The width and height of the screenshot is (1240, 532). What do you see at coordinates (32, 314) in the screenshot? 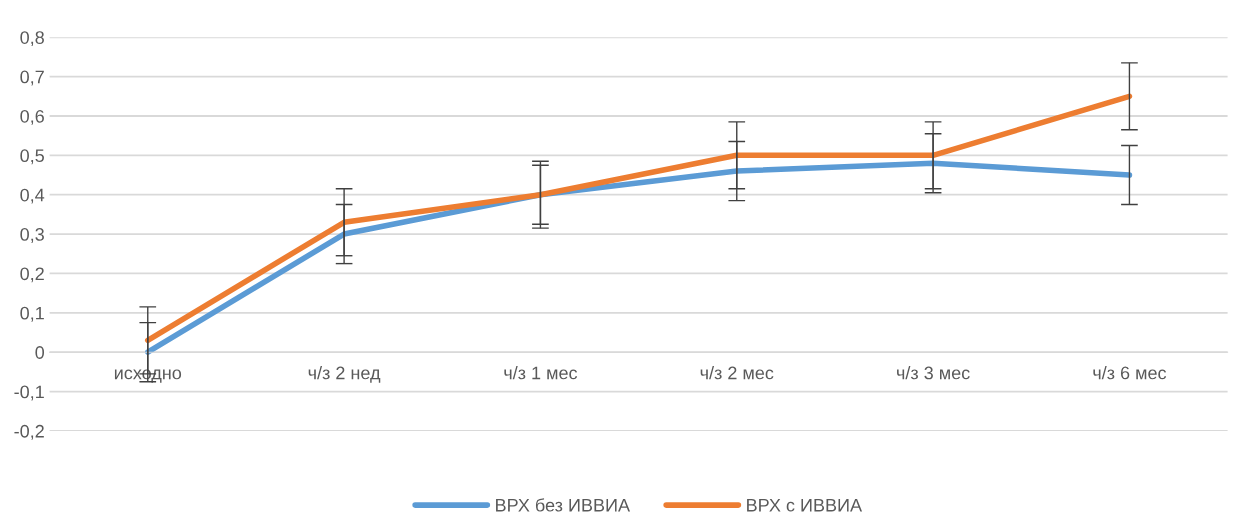
I see `y-tick-label: 0,1` at bounding box center [32, 314].